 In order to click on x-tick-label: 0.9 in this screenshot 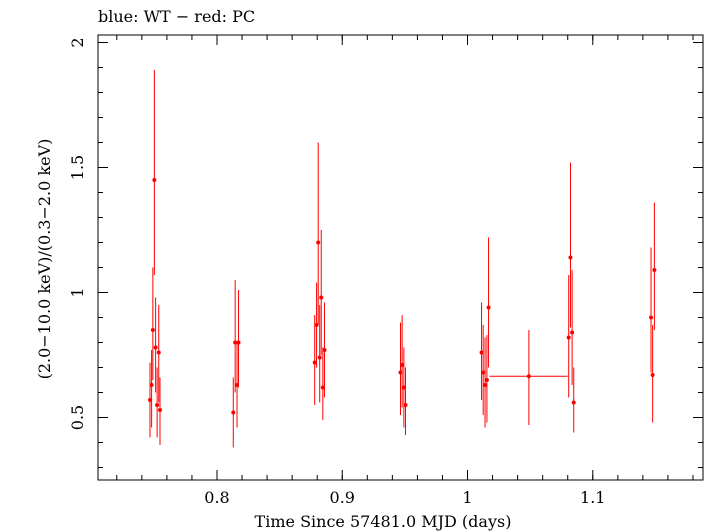, I will do `click(342, 497)`.